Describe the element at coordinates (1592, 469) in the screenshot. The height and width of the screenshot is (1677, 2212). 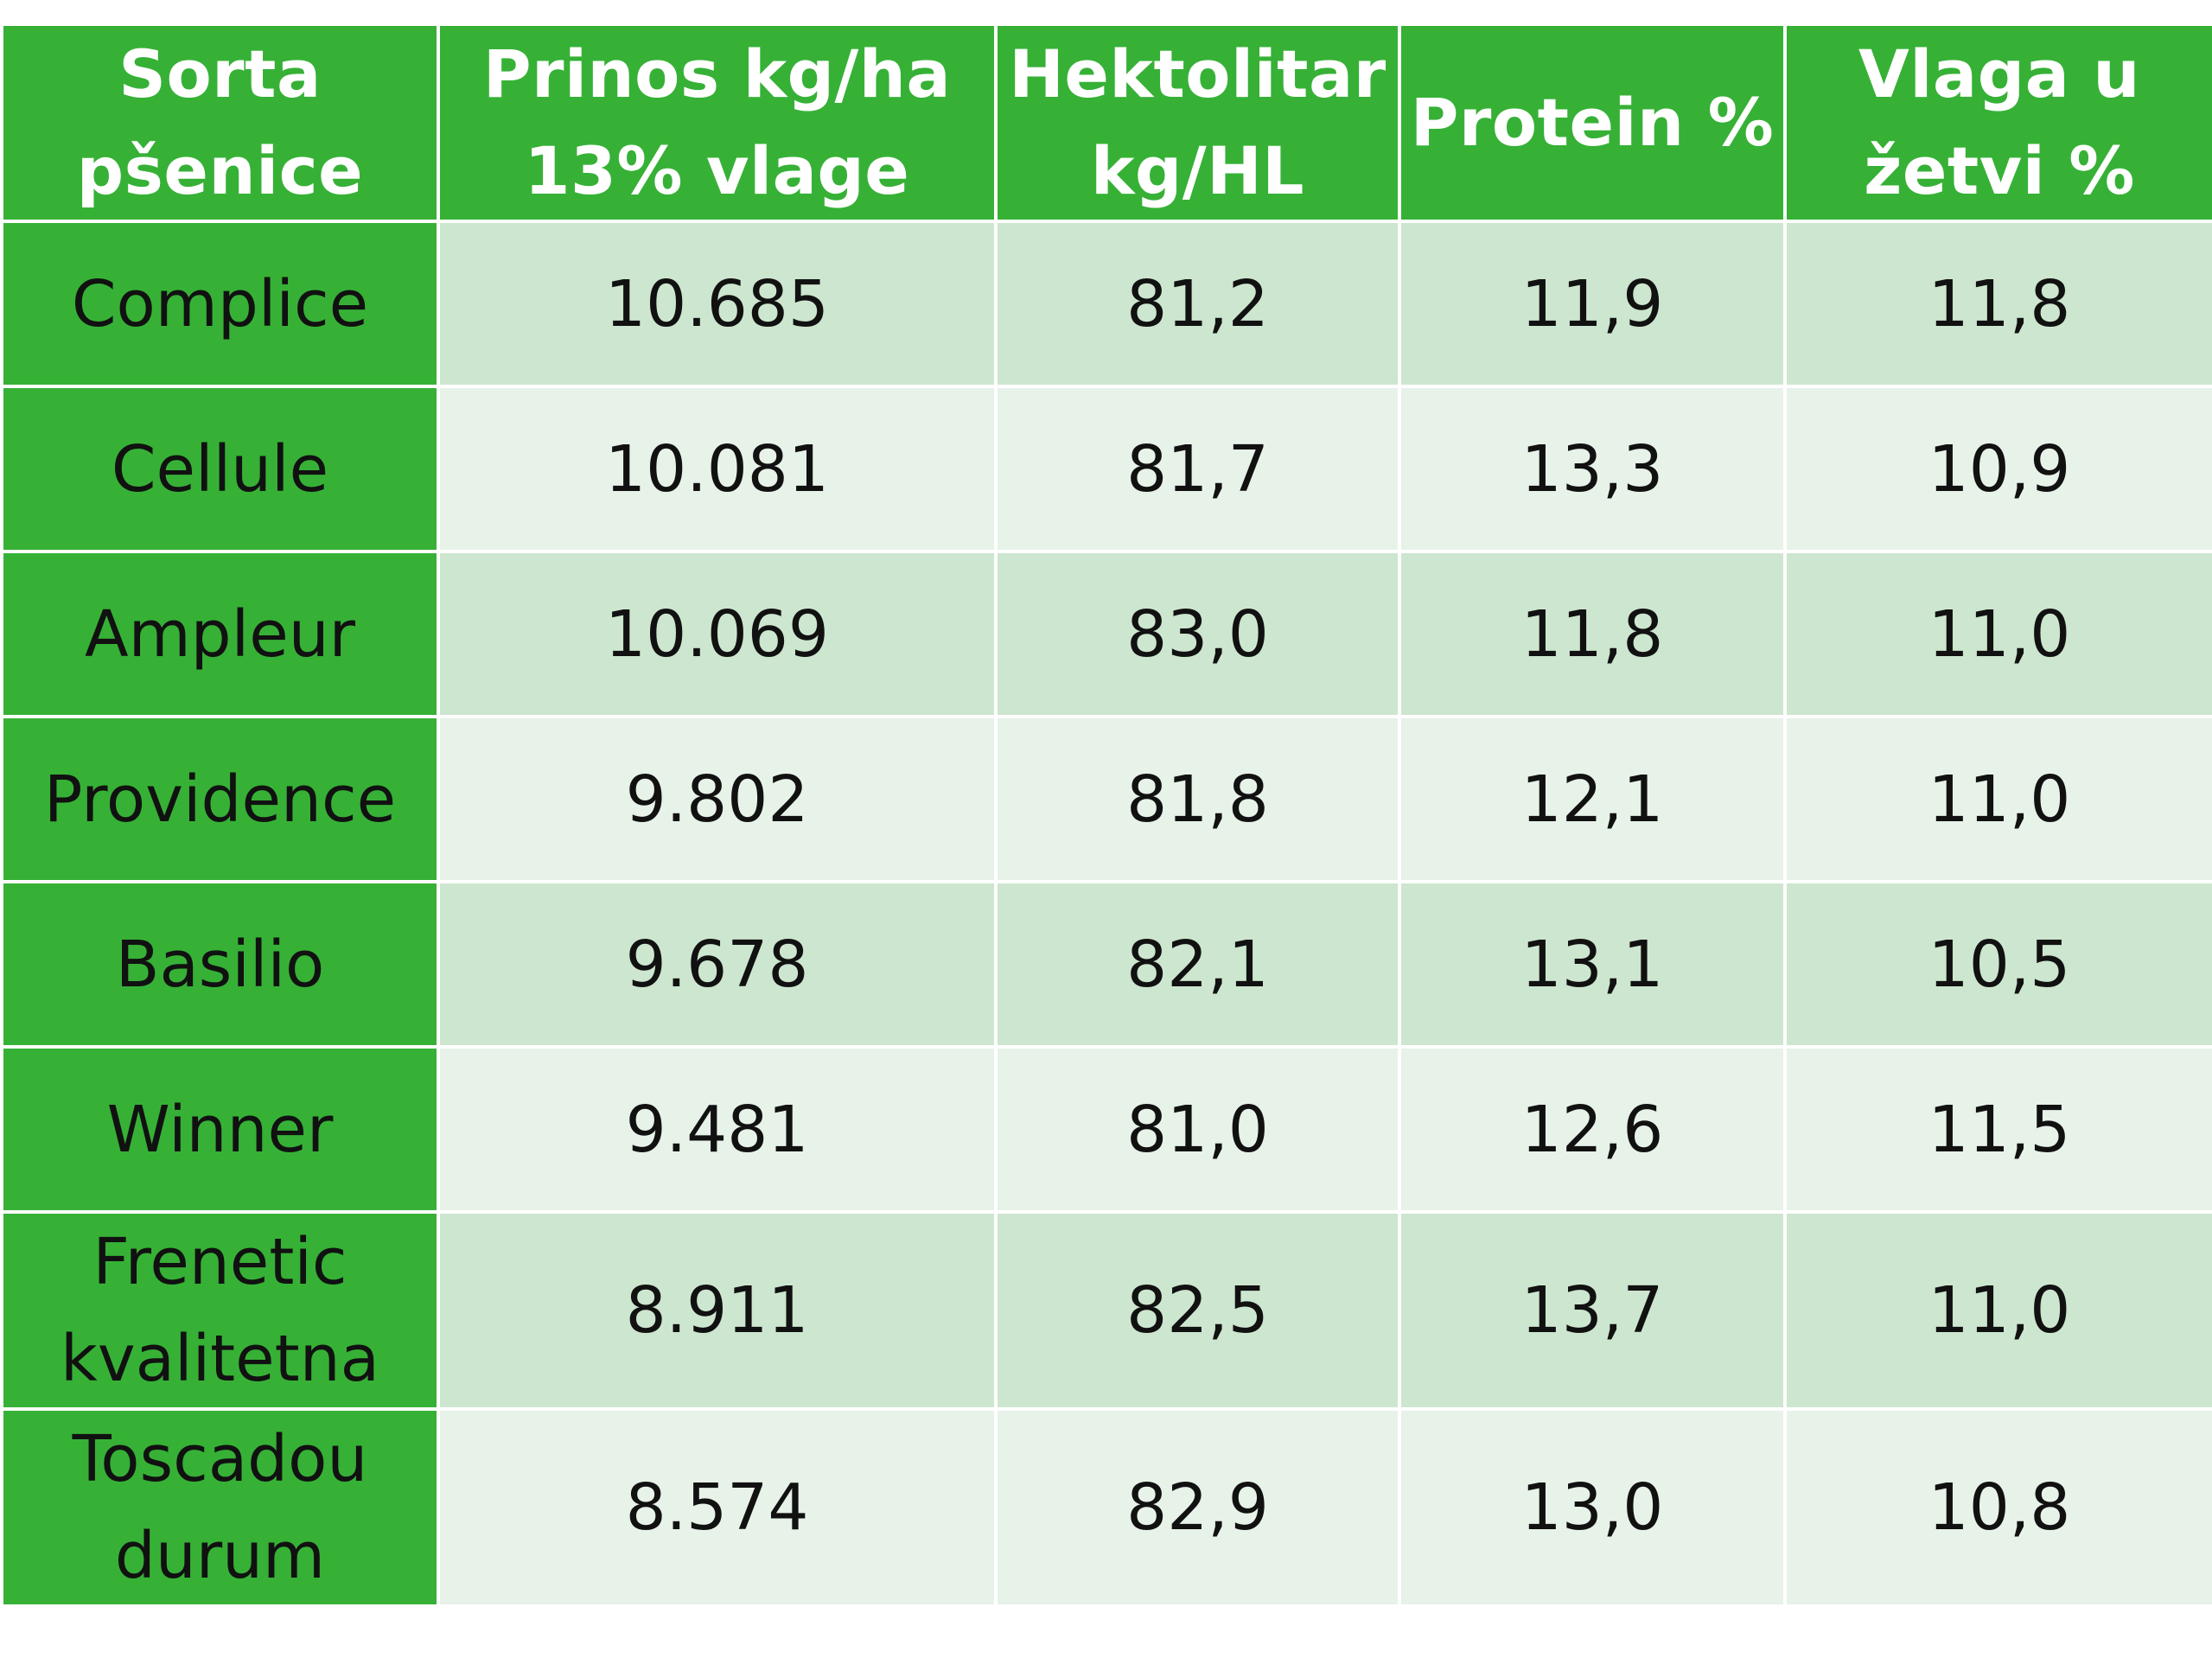
I see `cell-protein: 13,3` at that location.